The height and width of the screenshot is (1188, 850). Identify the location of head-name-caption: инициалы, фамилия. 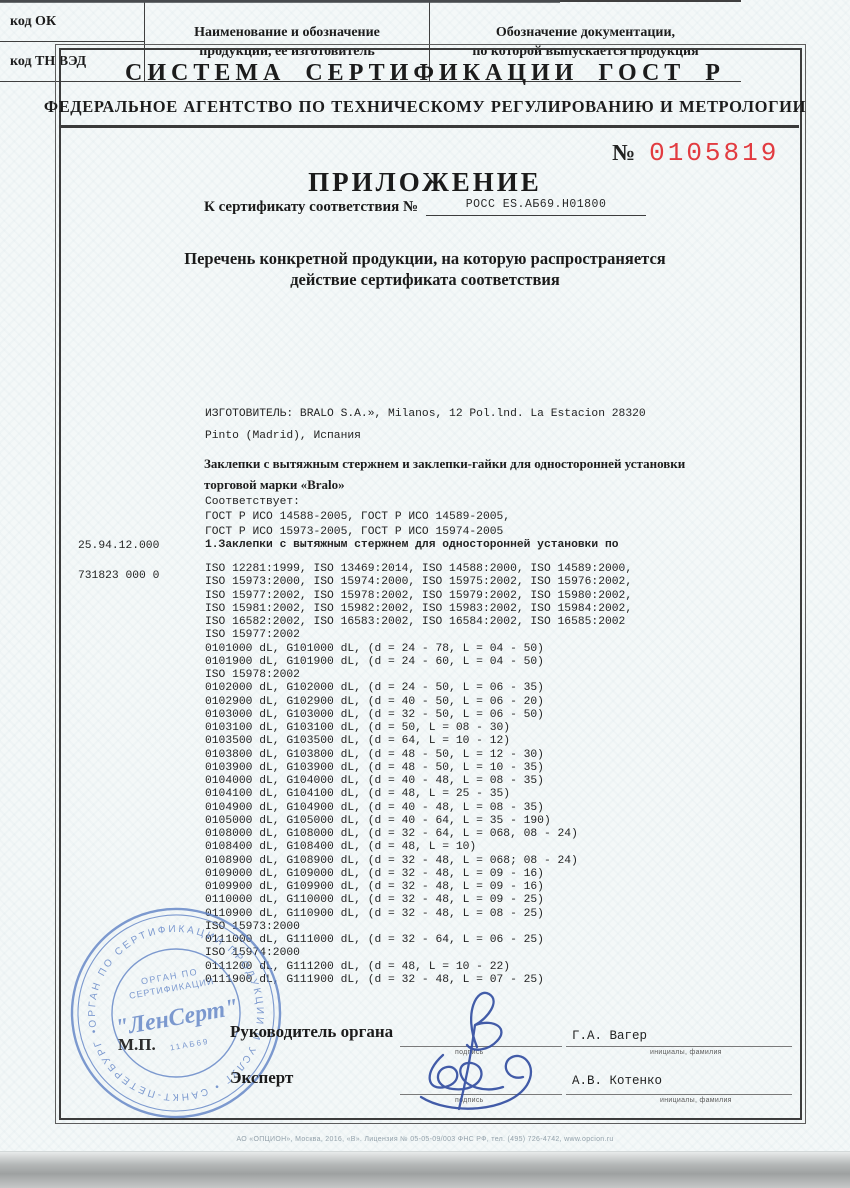
(686, 1052).